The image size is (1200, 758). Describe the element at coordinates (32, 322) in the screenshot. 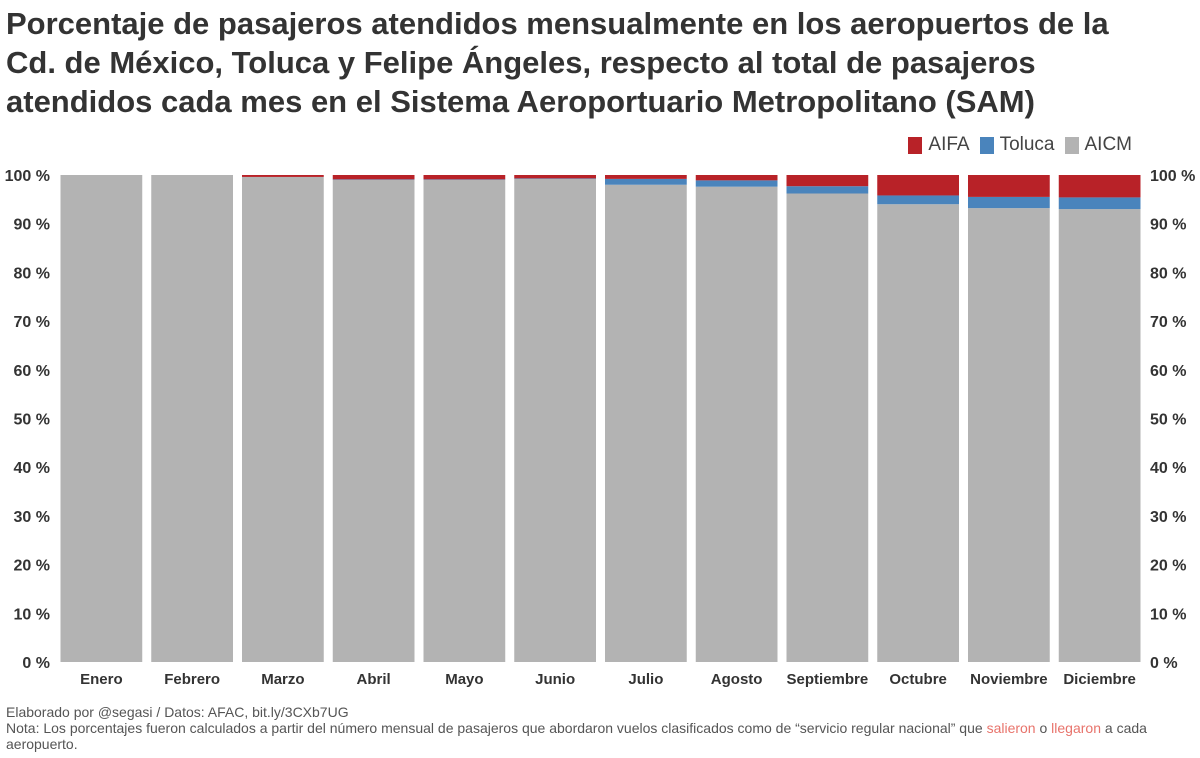

I see `y-tick-label-left: 70 %` at that location.